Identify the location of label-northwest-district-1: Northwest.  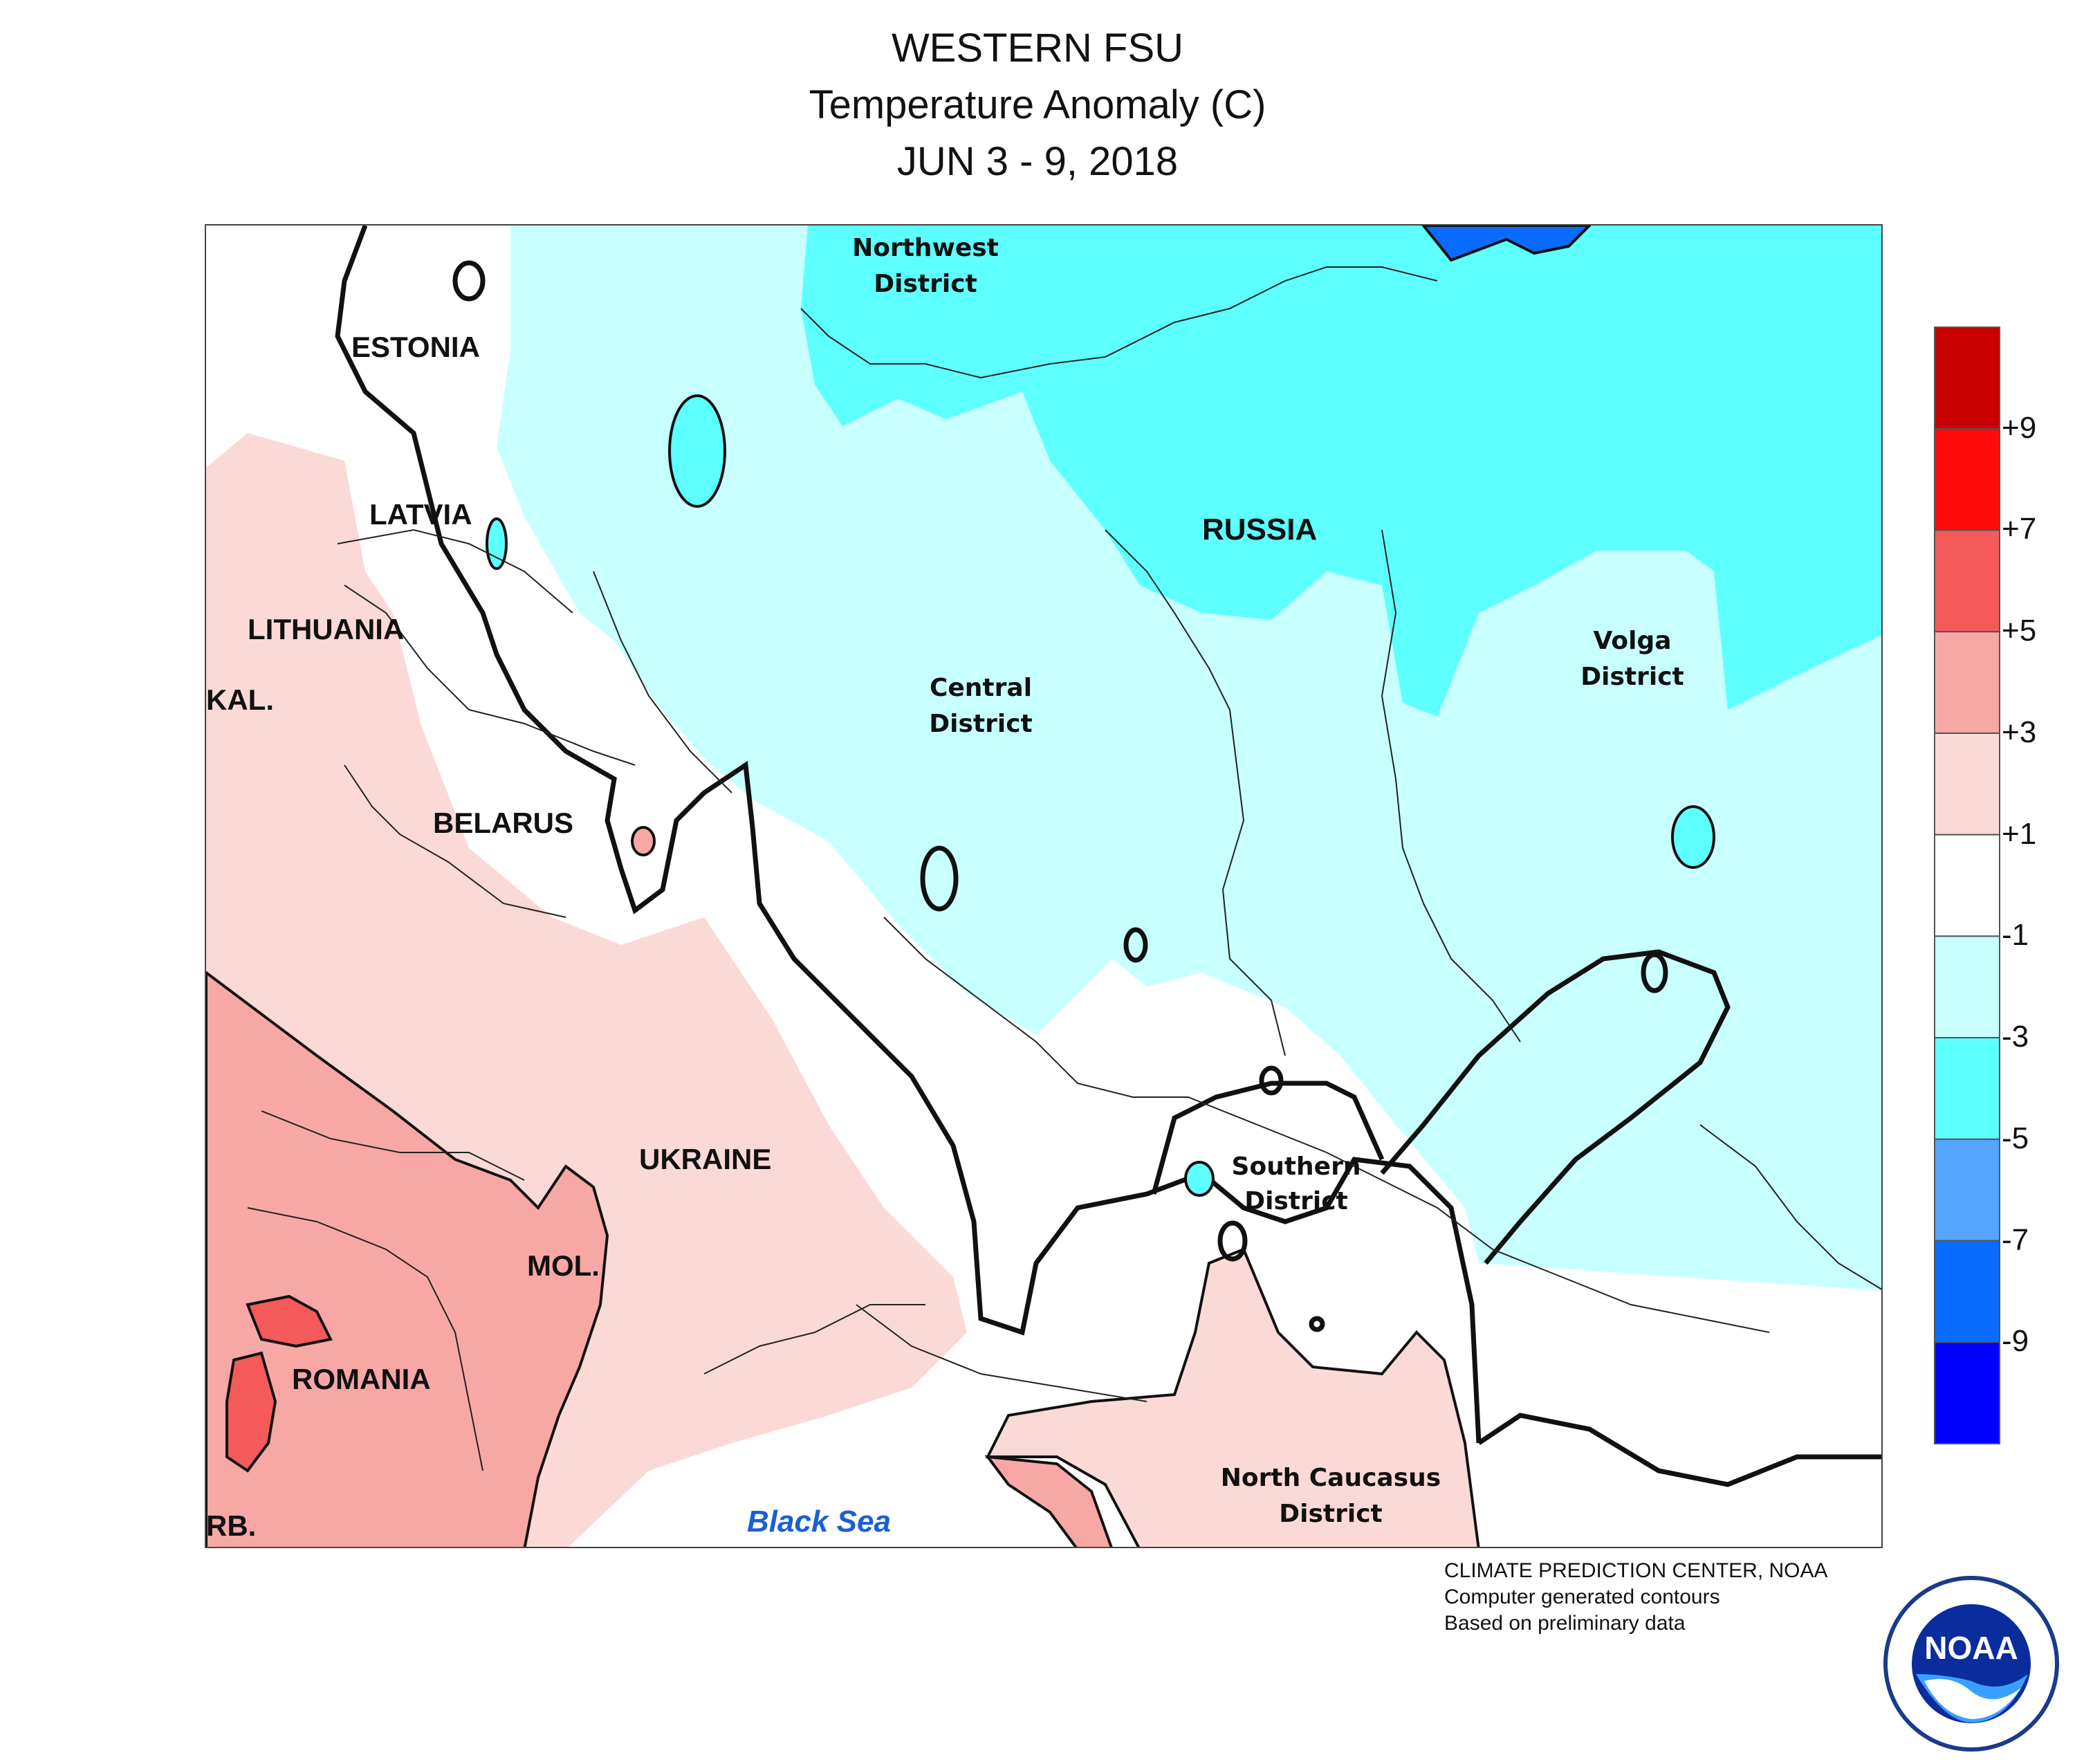
(925, 248).